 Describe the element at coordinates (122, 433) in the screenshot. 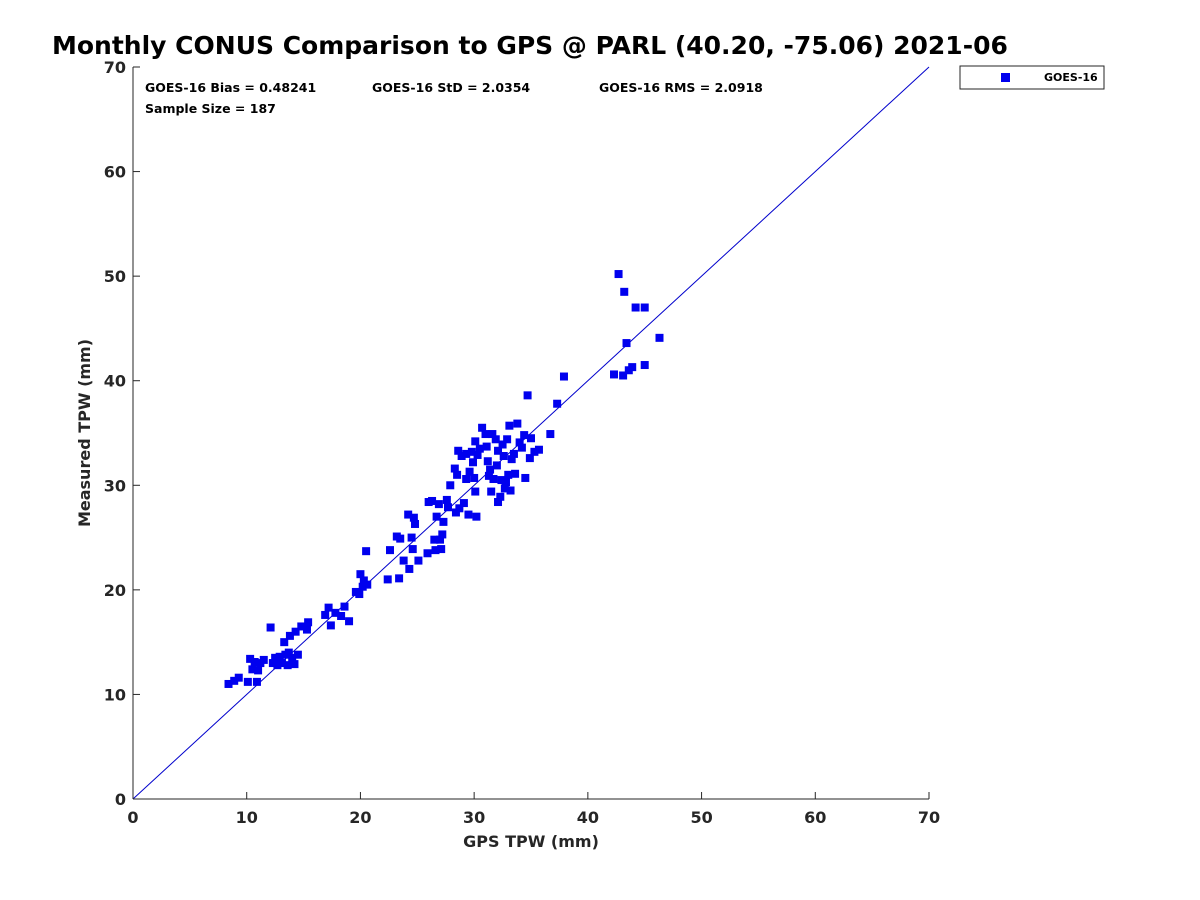

I see `y-axis-ticks: 0 10 20 30 40 50 60 70` at that location.